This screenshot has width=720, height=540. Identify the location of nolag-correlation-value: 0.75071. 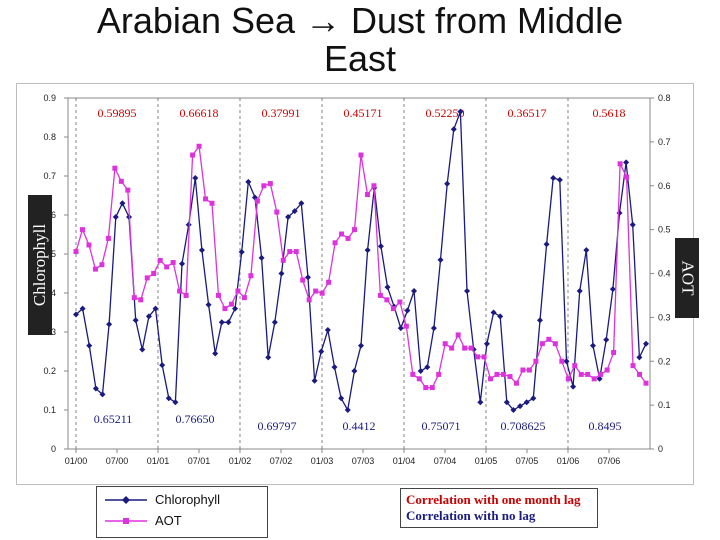
(441, 426).